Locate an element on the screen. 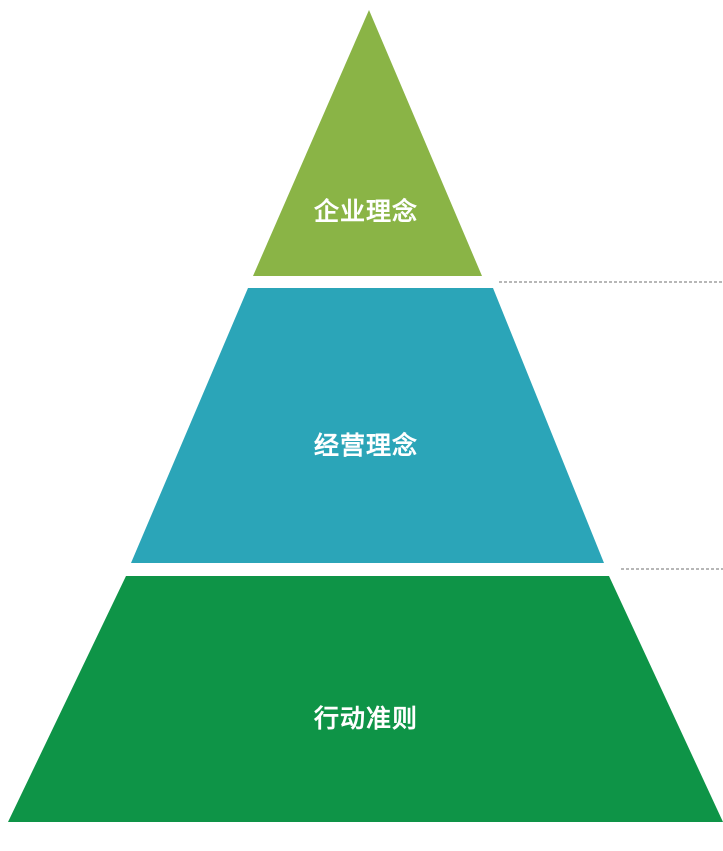  pyramid-level-top is located at coordinates (367, 143).